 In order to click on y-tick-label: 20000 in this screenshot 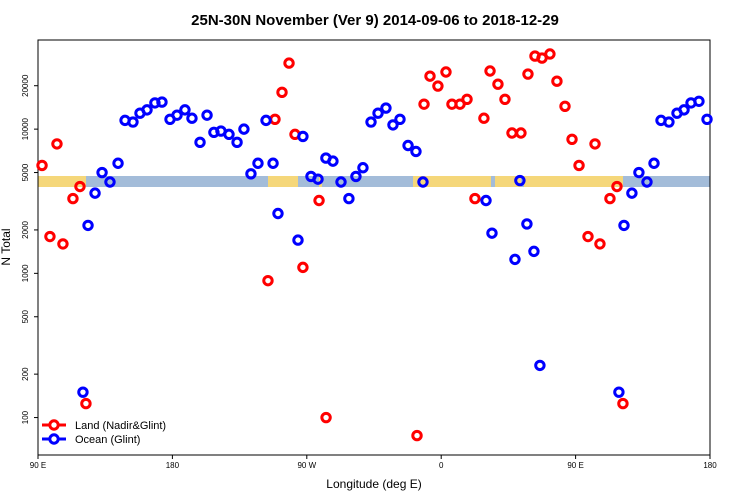, I will do `click(25, 85)`.